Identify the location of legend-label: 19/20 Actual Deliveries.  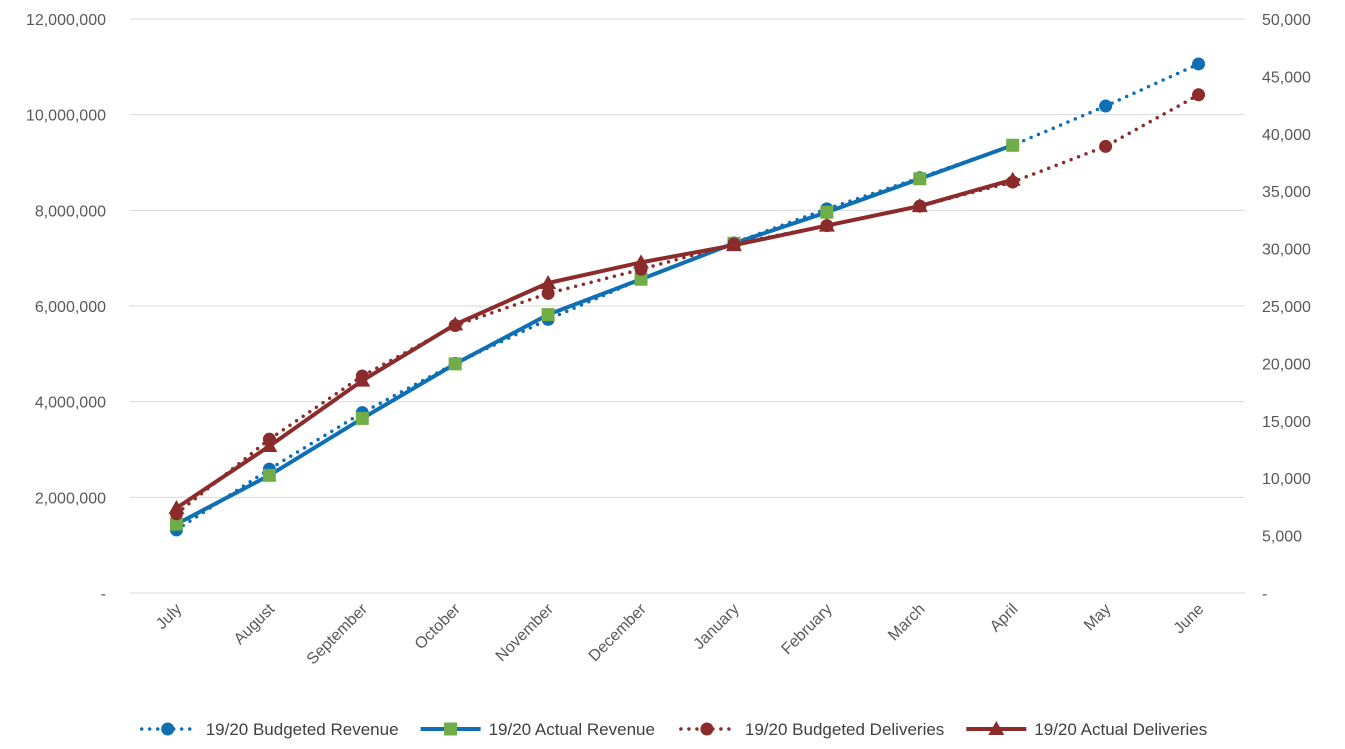
(1120, 729).